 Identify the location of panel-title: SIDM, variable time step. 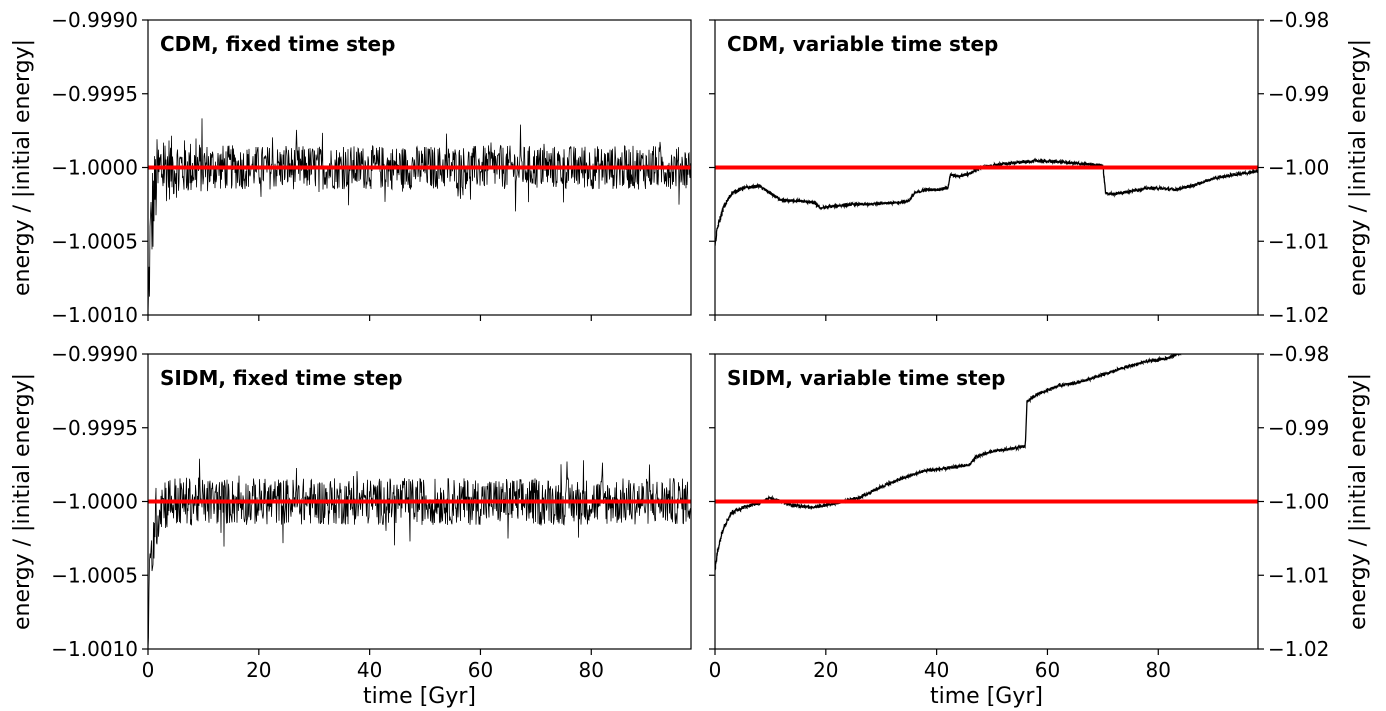
(866, 378).